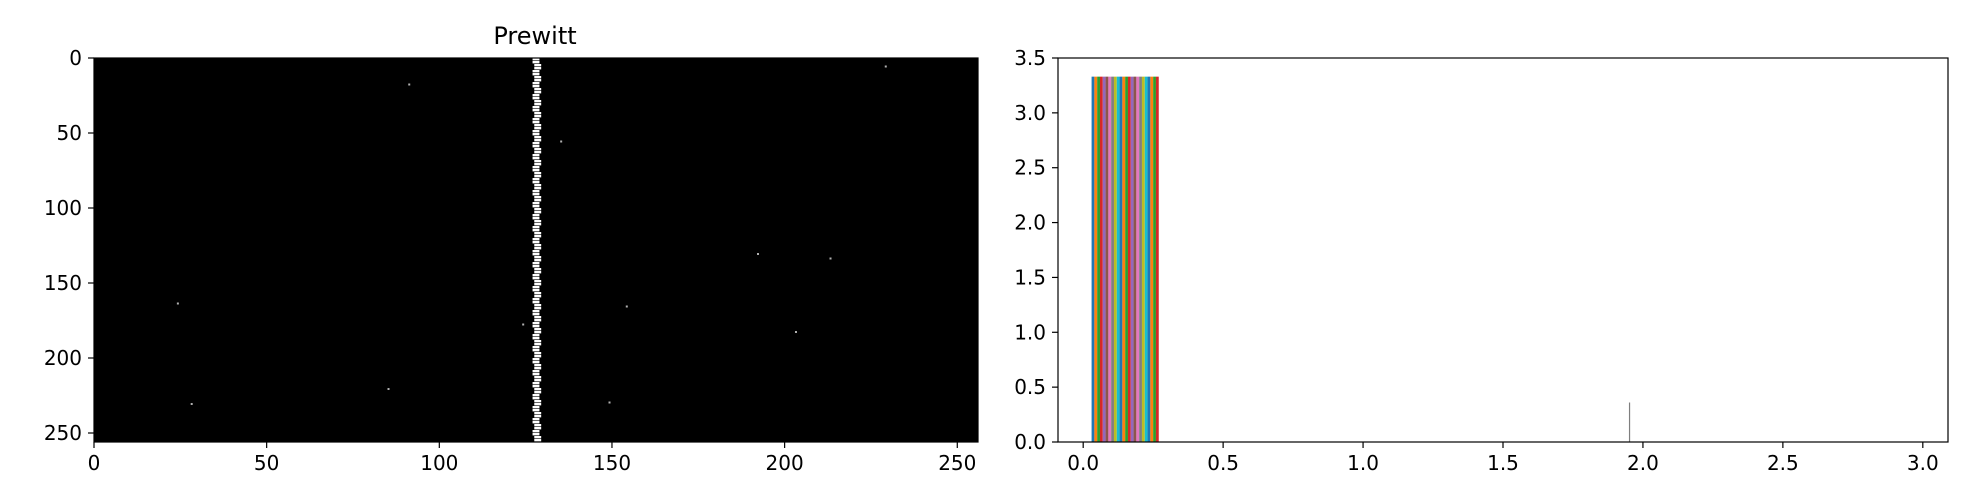 This screenshot has height=504, width=1976. What do you see at coordinates (439, 463) in the screenshot?
I see `x-tick-label: 100` at bounding box center [439, 463].